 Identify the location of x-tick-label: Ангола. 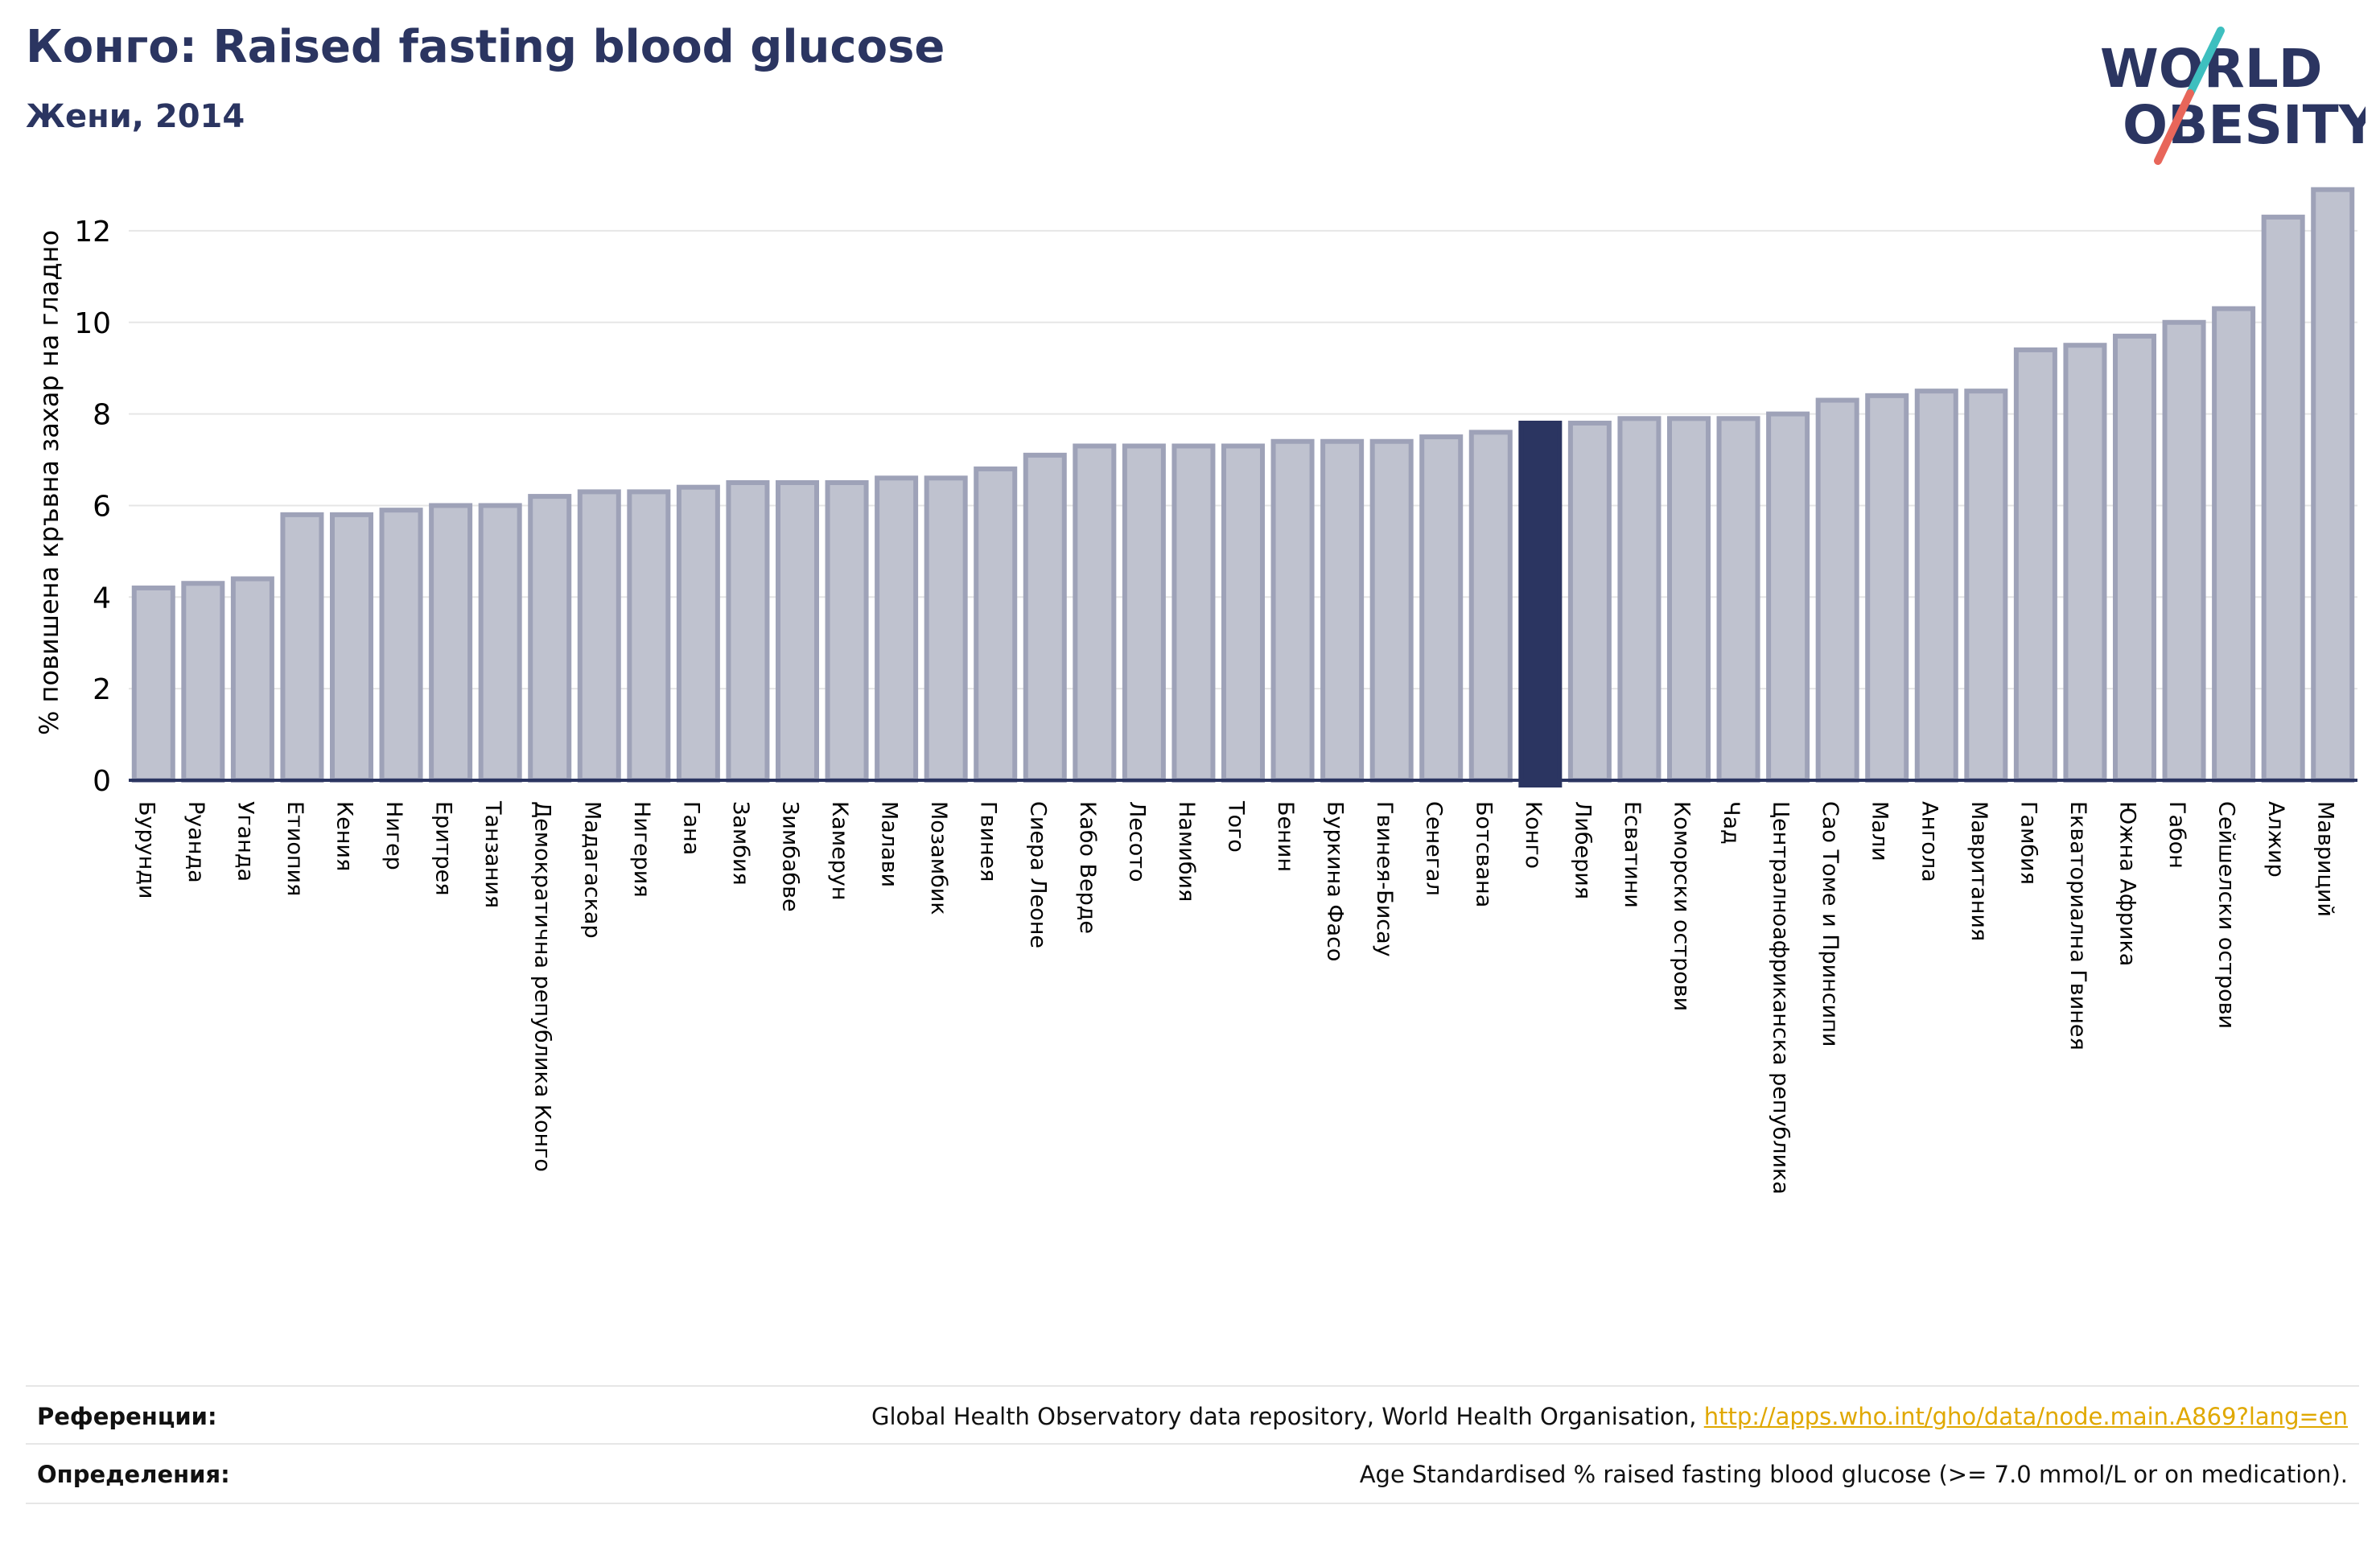
(1929, 841).